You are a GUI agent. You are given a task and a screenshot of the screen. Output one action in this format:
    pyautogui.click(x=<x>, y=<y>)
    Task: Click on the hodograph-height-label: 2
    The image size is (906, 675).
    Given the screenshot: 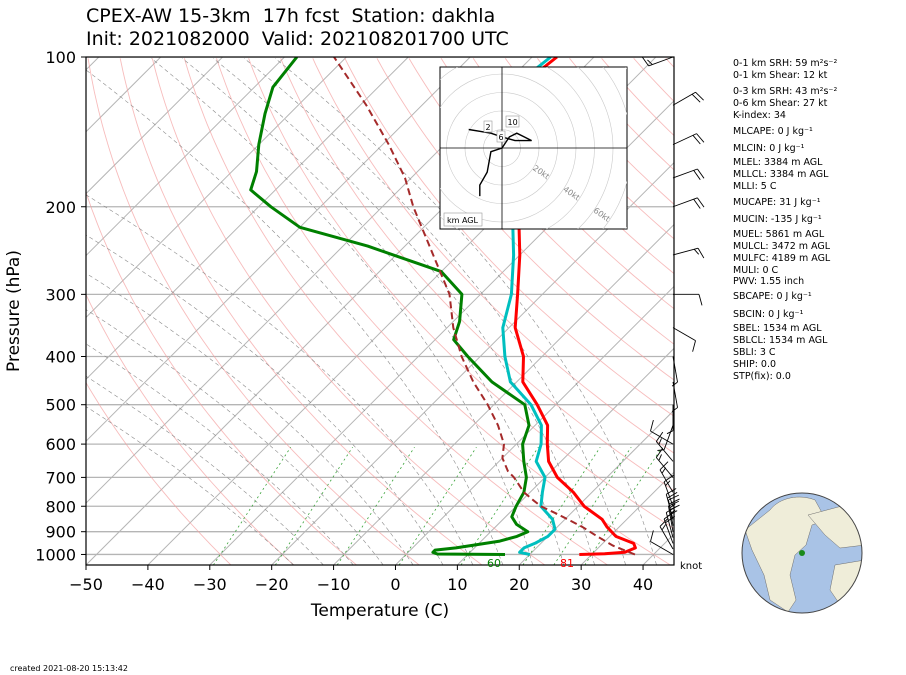 What is the action you would take?
    pyautogui.click(x=488, y=127)
    